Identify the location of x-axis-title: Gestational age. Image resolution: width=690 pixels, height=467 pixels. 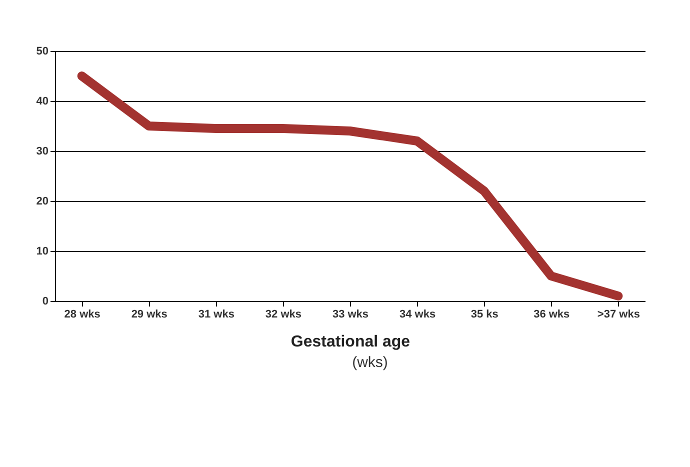
(350, 342).